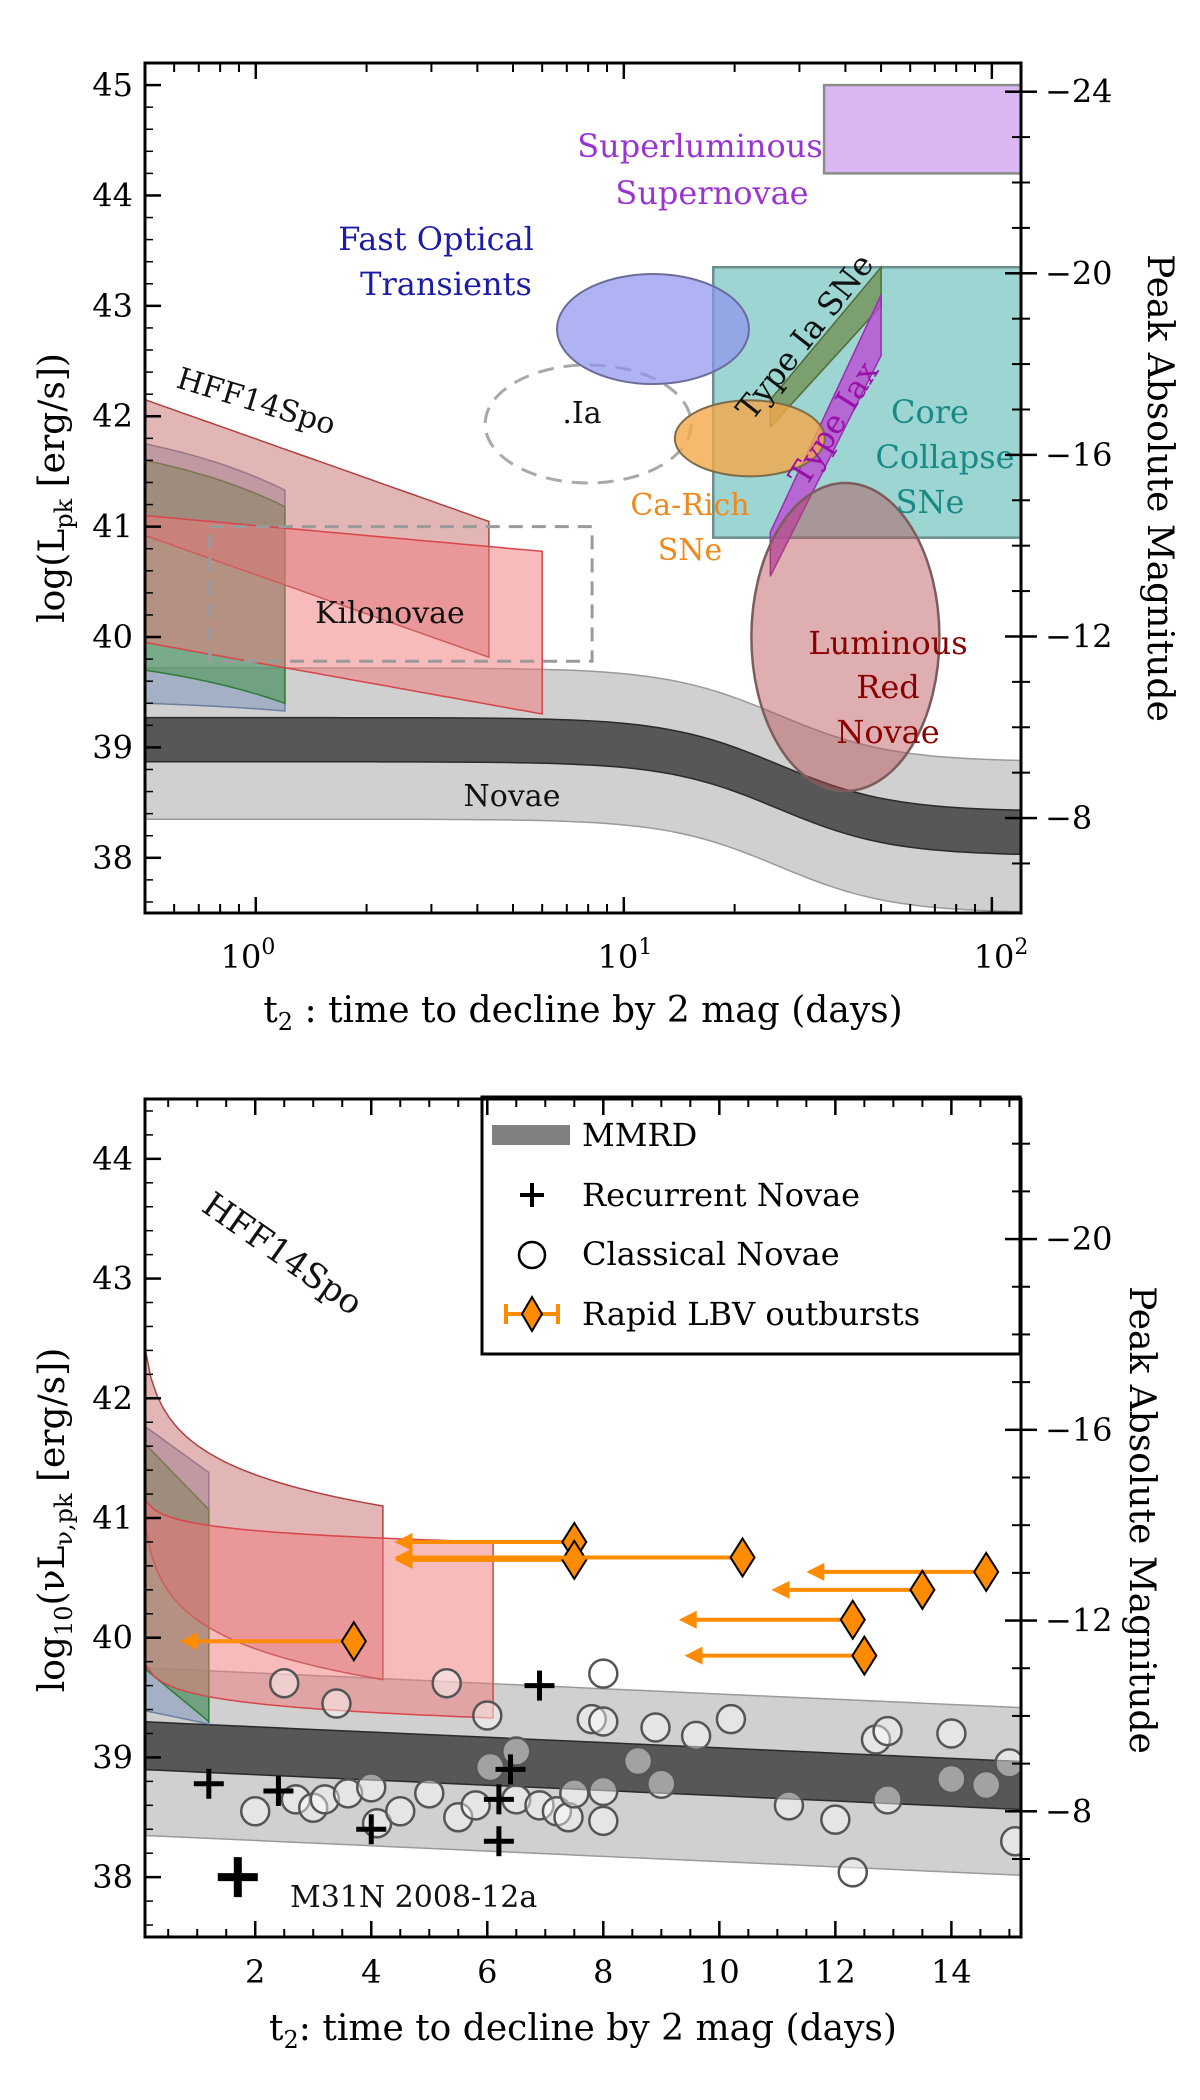  What do you see at coordinates (112, 1398) in the screenshot?
I see `bottom-y-tick-label: 42` at bounding box center [112, 1398].